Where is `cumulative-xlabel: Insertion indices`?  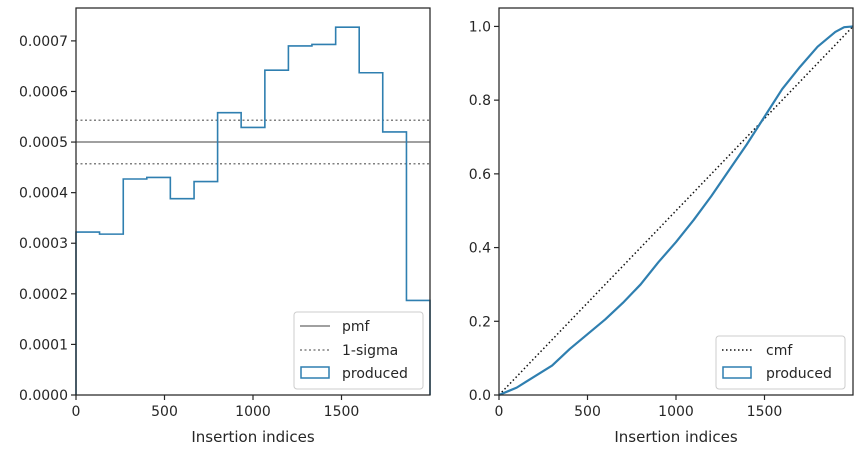 cumulative-xlabel: Insertion indices is located at coordinates (675, 437).